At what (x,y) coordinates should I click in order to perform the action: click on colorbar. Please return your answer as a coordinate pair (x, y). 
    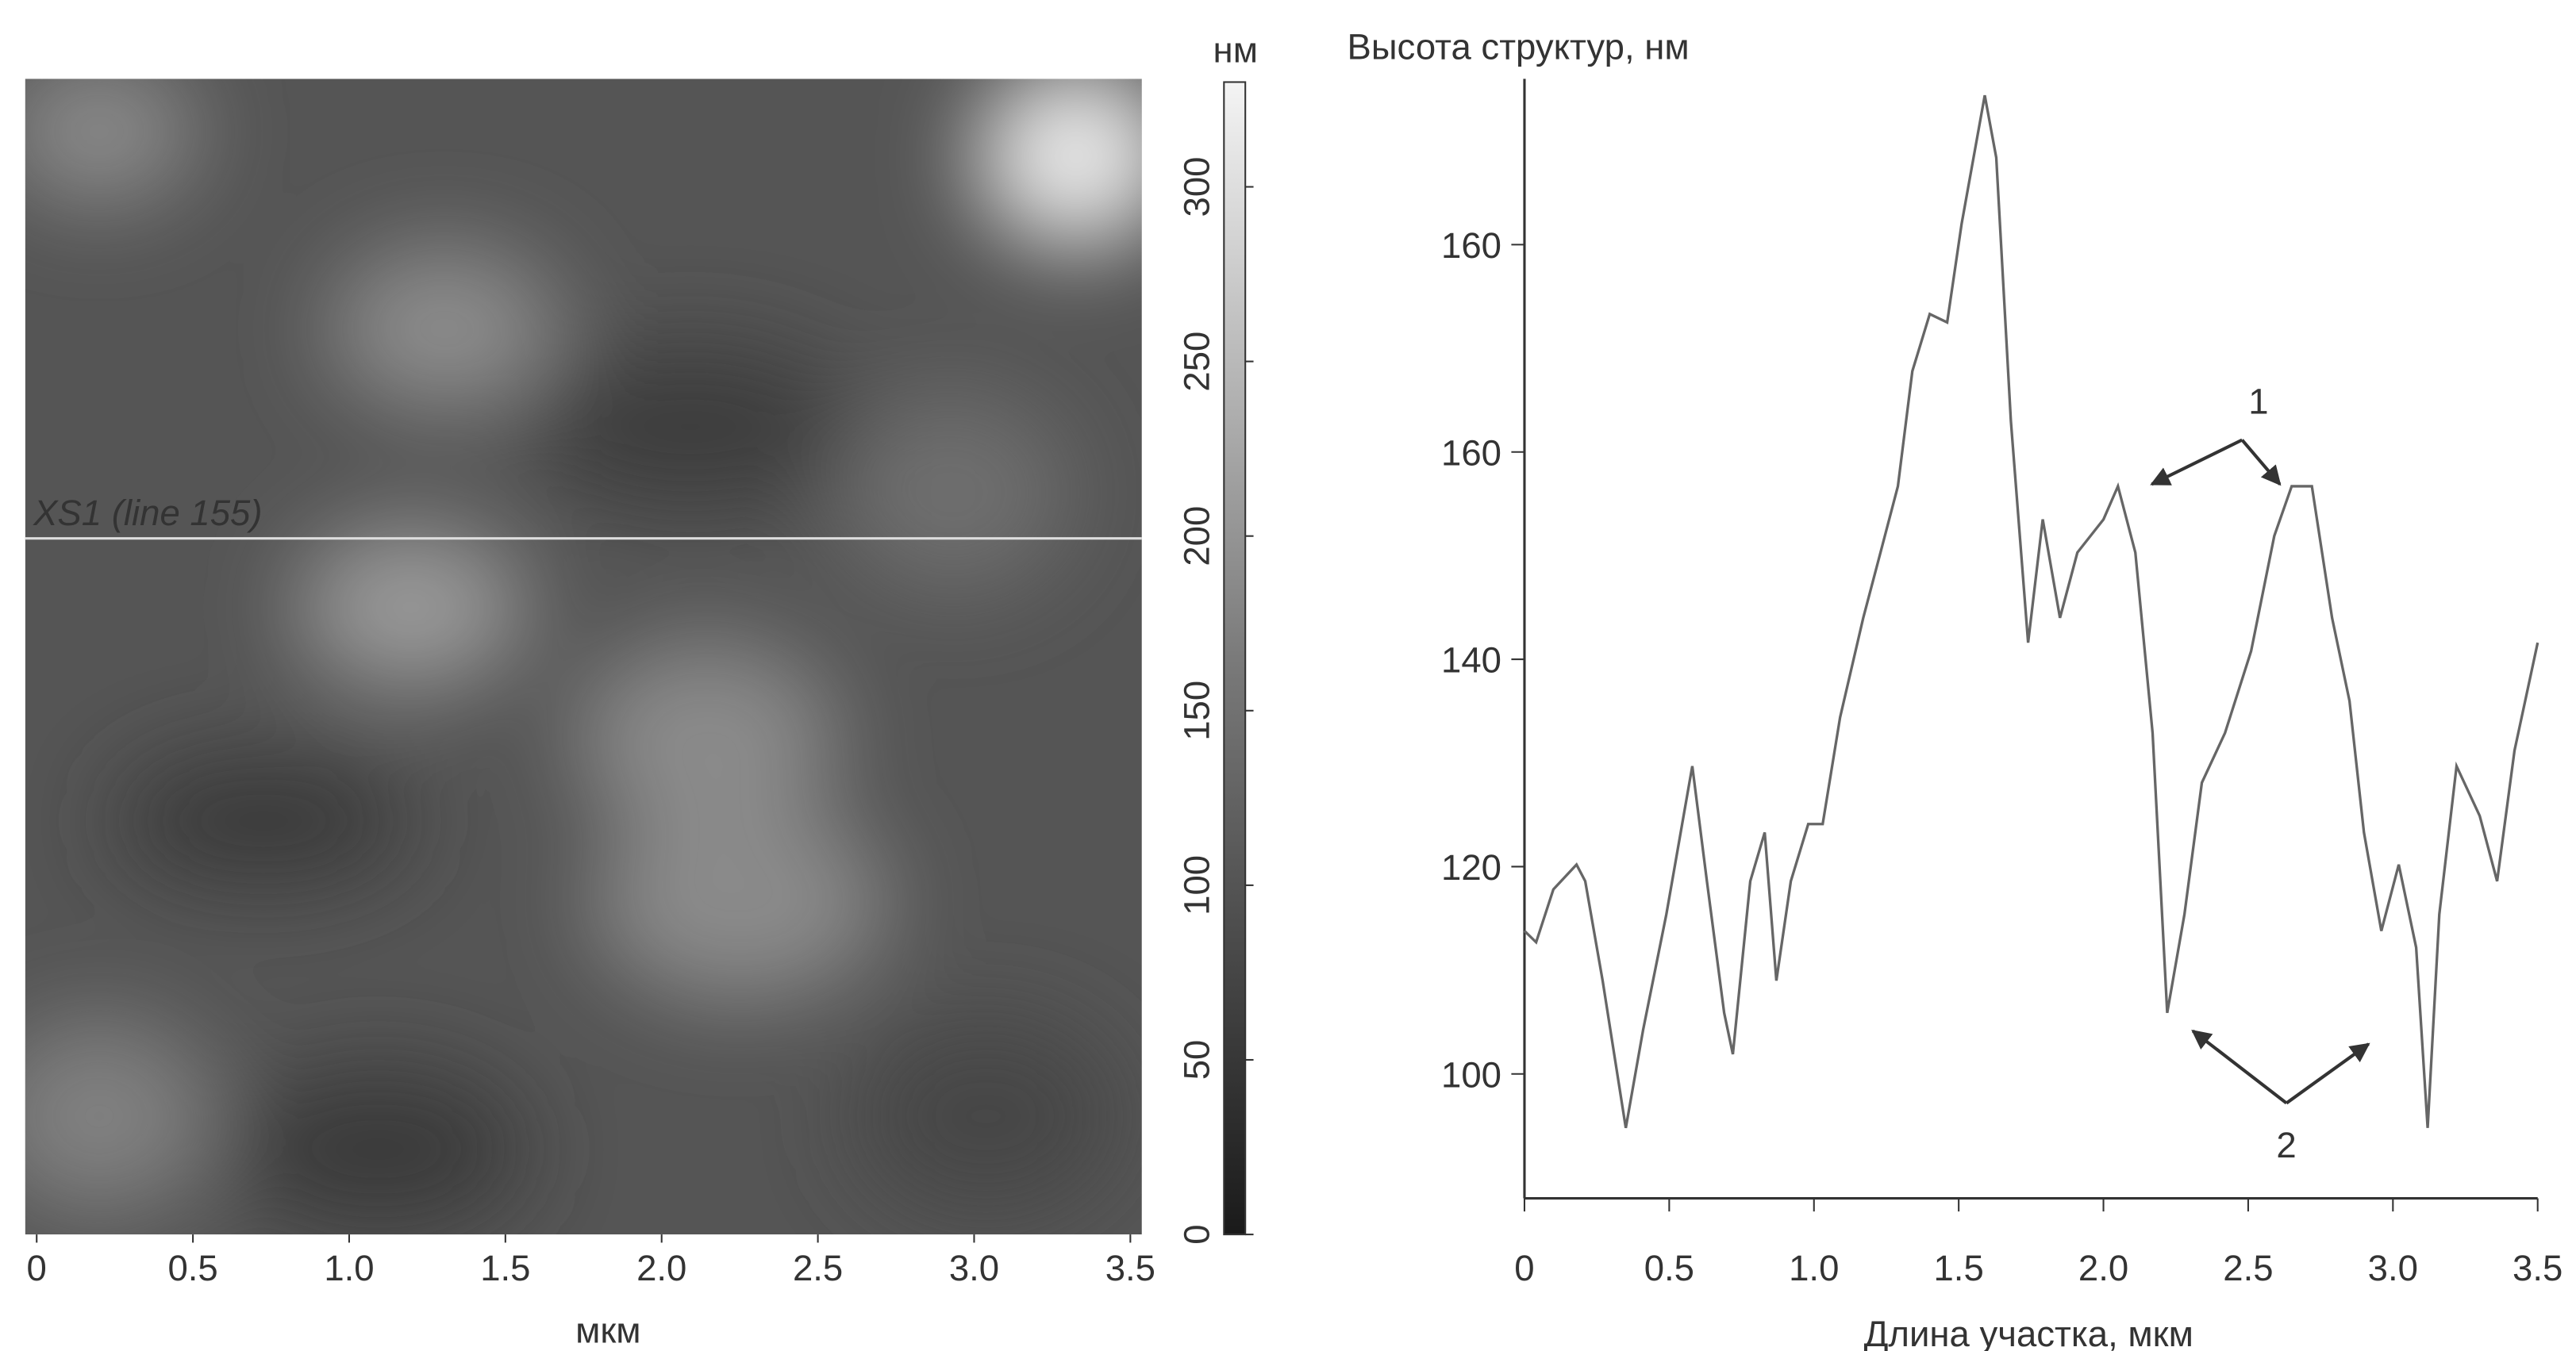
    Looking at the image, I should click on (1235, 658).